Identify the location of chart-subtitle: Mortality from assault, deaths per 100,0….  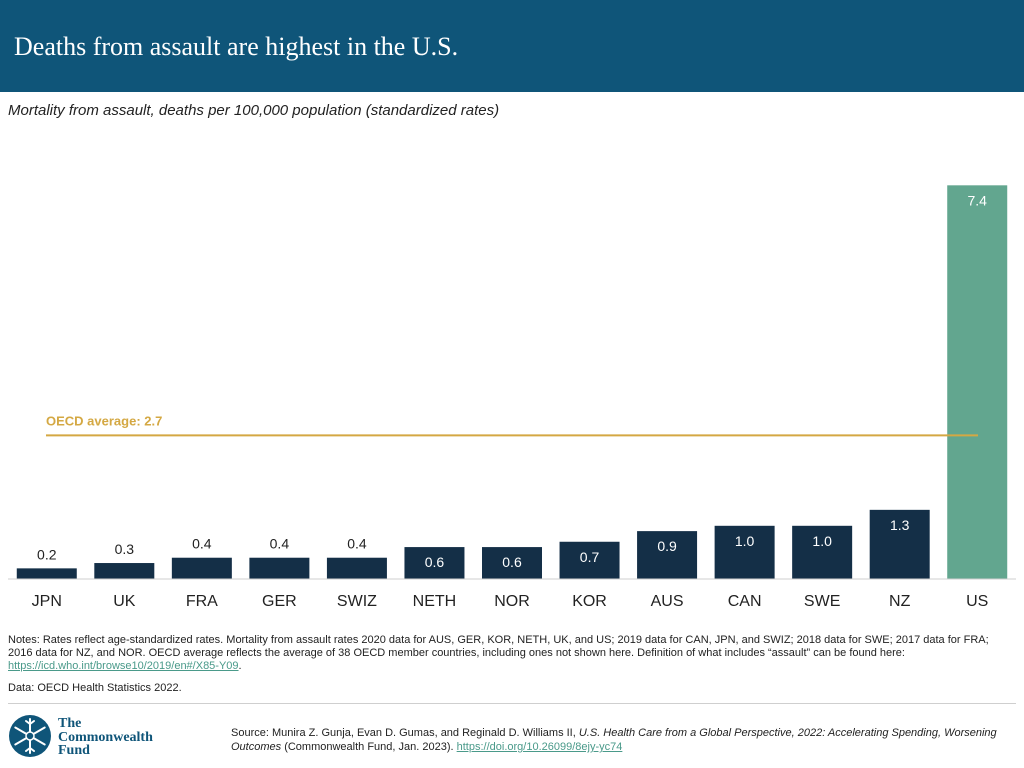
(254, 110).